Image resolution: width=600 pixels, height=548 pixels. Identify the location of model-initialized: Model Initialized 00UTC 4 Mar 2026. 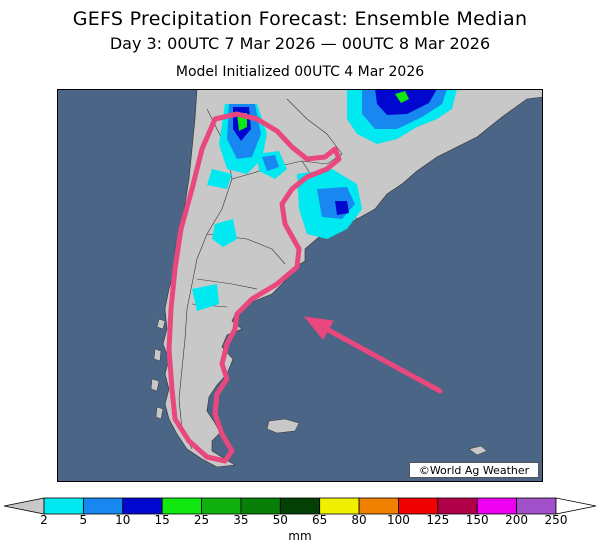
(300, 72).